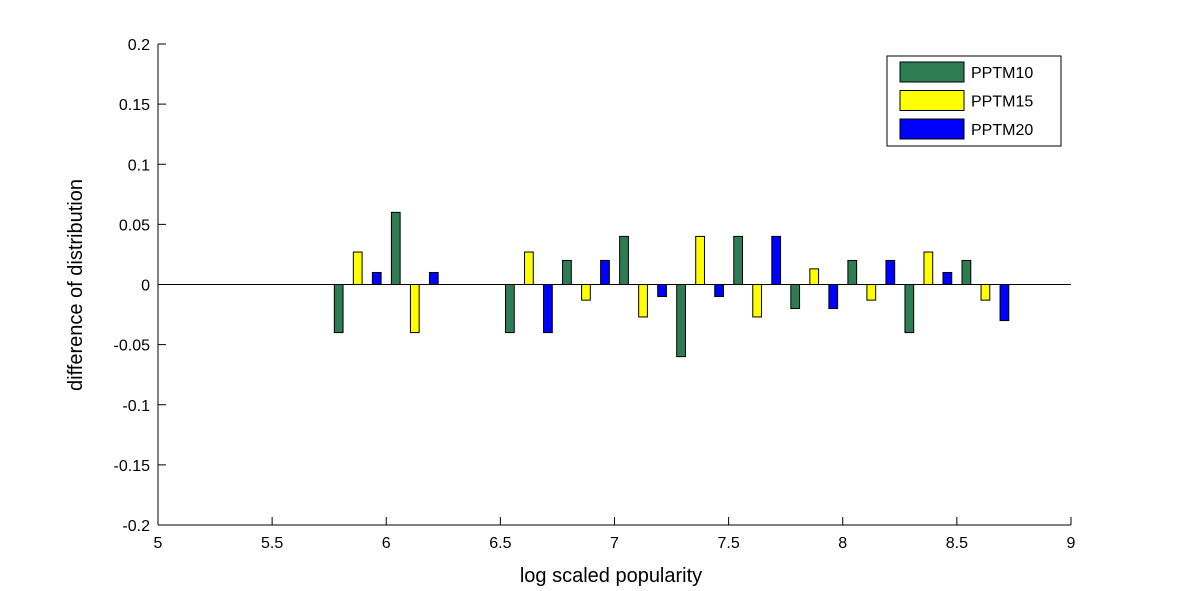  What do you see at coordinates (132, 346) in the screenshot?
I see `y-tick-label: -0.05` at bounding box center [132, 346].